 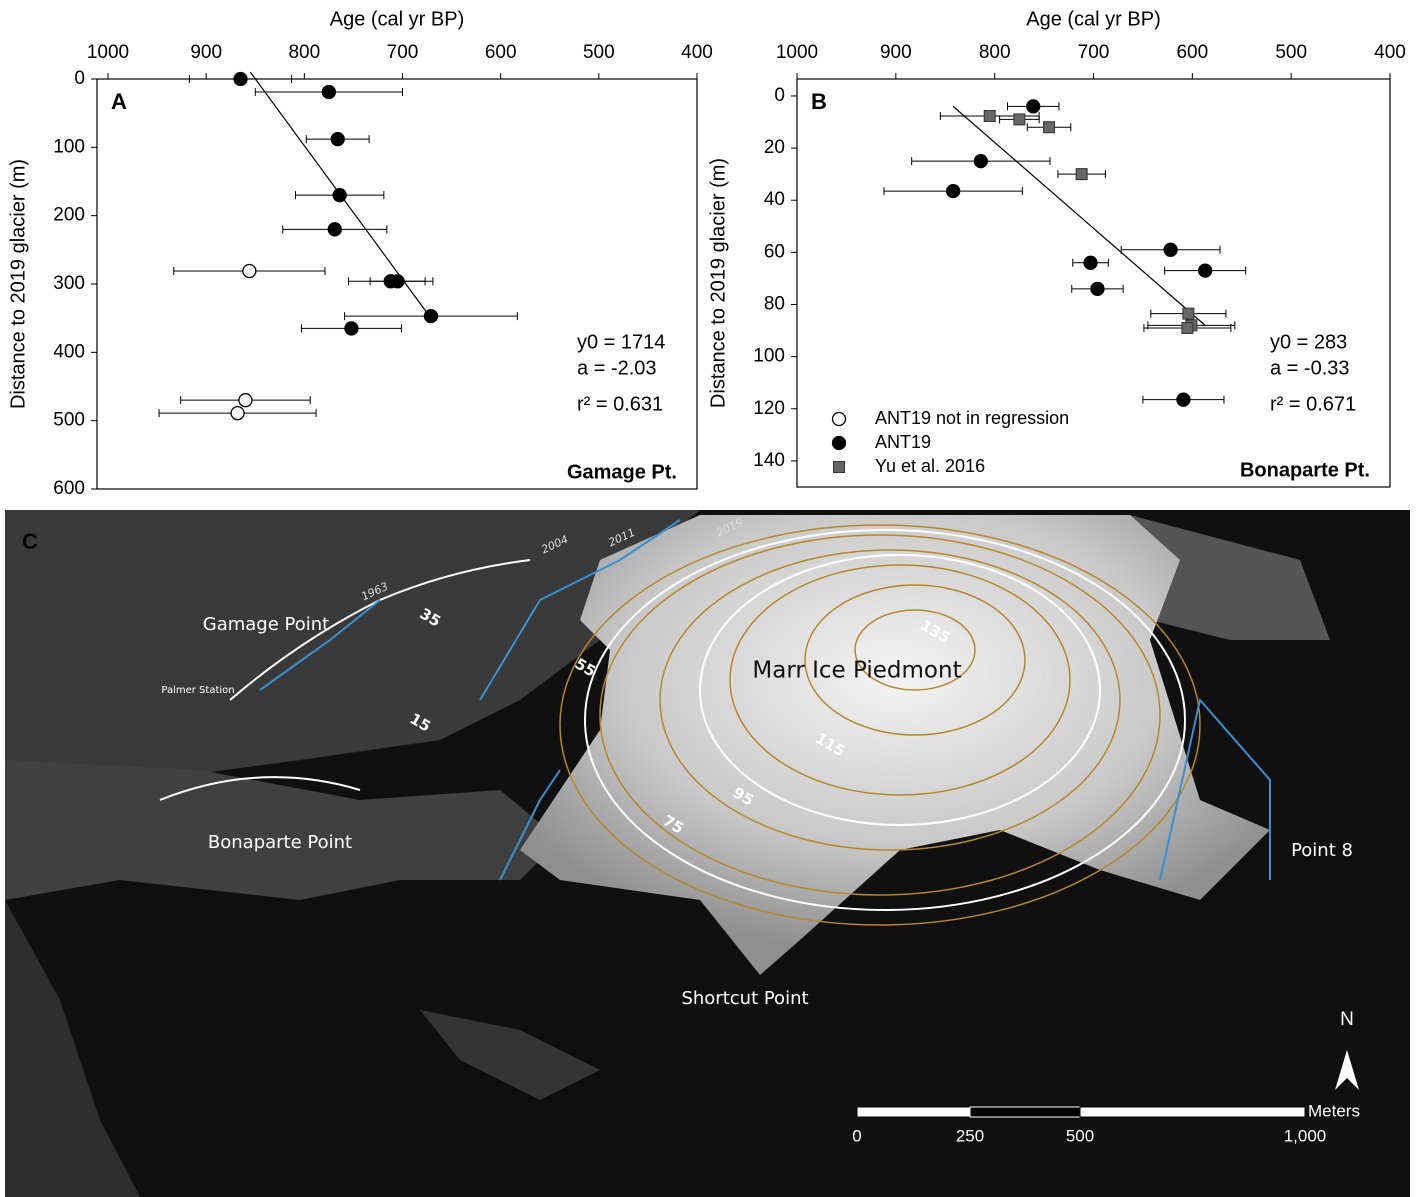 I want to click on fit-line, so click(x=1079, y=215).